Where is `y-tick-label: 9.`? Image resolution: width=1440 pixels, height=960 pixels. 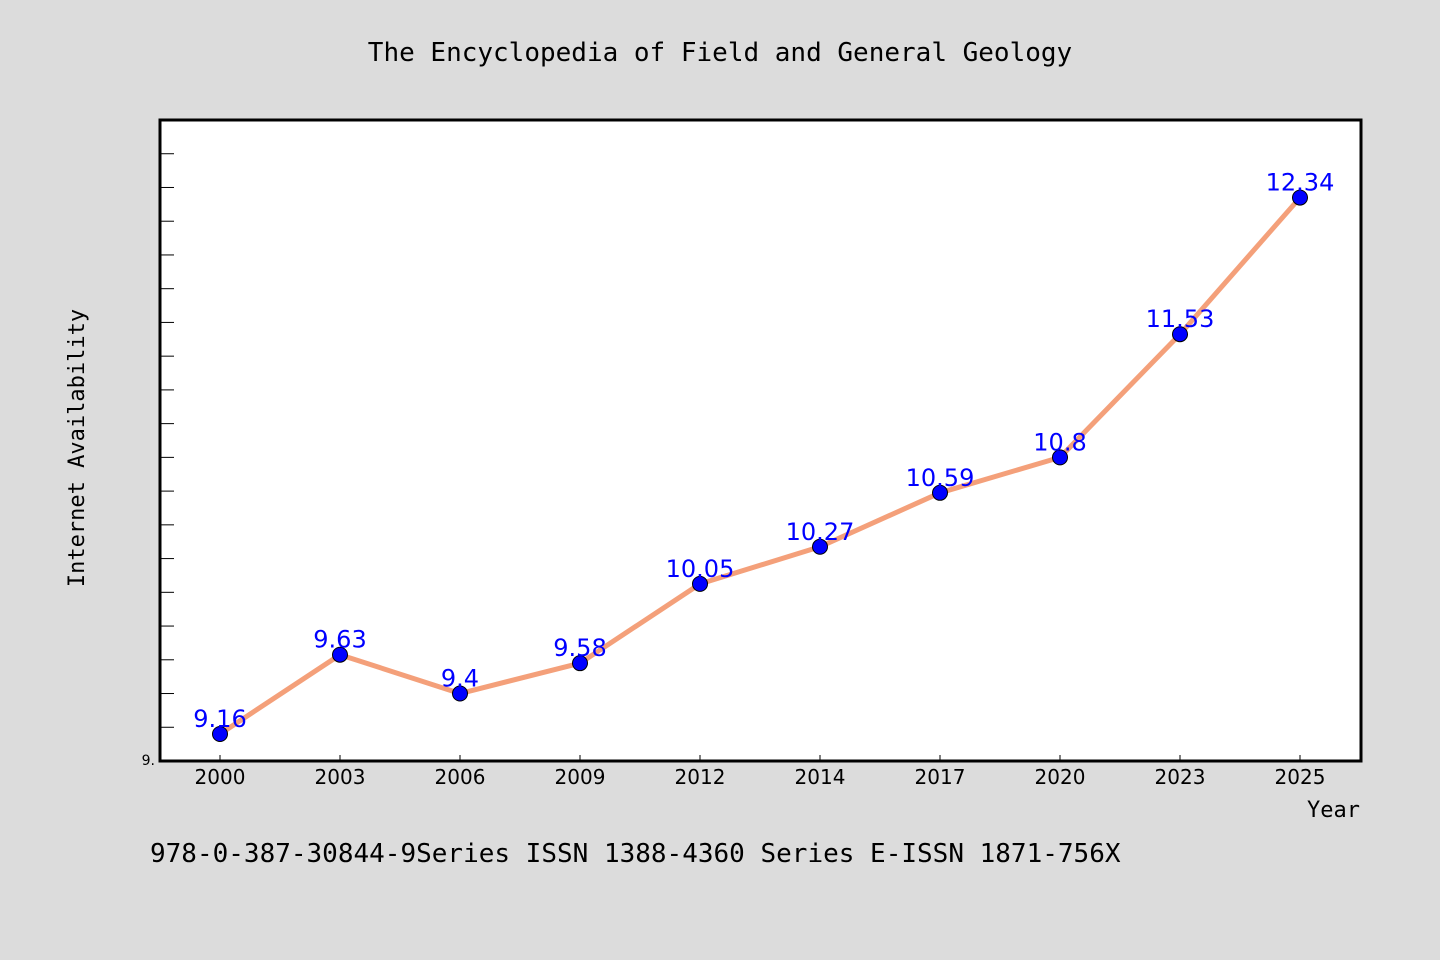 y-tick-label: 9. is located at coordinates (148, 761).